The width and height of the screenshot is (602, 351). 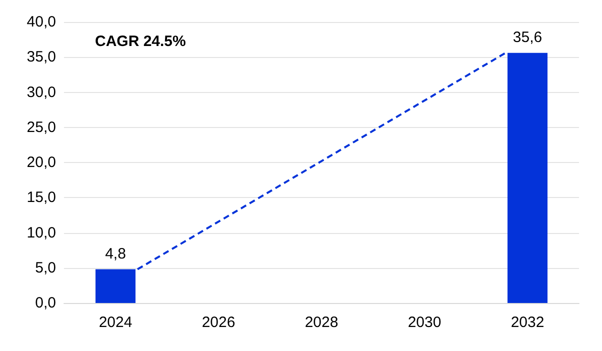 What do you see at coordinates (115, 253) in the screenshot?
I see `data-label: 4,8` at bounding box center [115, 253].